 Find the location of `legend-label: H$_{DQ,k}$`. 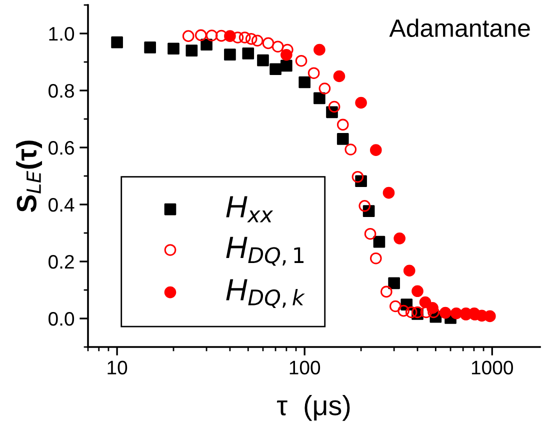

legend-label: H$_{DQ,k}$ is located at coordinates (265, 293).